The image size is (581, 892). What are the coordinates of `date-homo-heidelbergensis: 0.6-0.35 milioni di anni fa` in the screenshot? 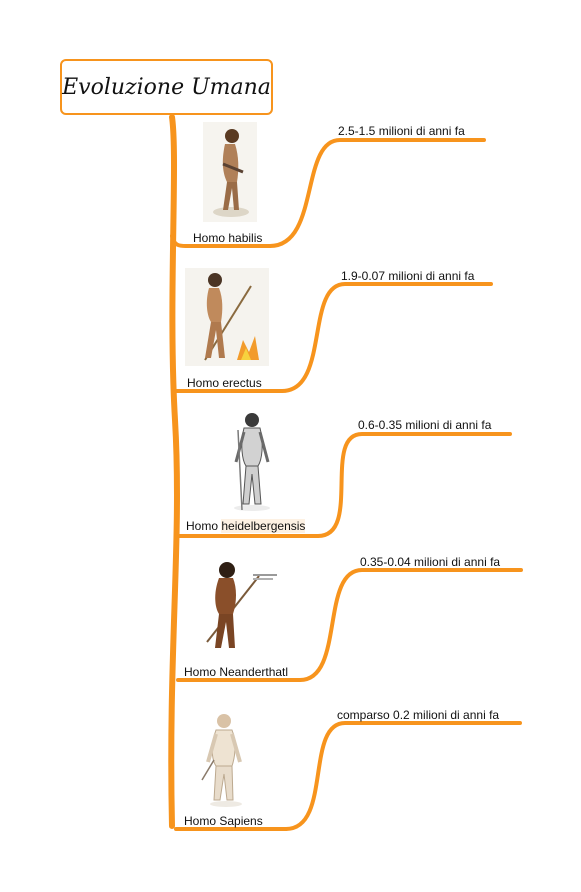 It's located at (425, 425).